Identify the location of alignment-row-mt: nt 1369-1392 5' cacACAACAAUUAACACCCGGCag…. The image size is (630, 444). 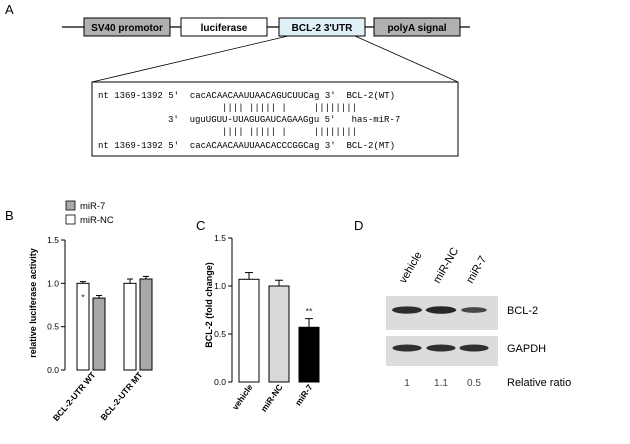
(246, 146).